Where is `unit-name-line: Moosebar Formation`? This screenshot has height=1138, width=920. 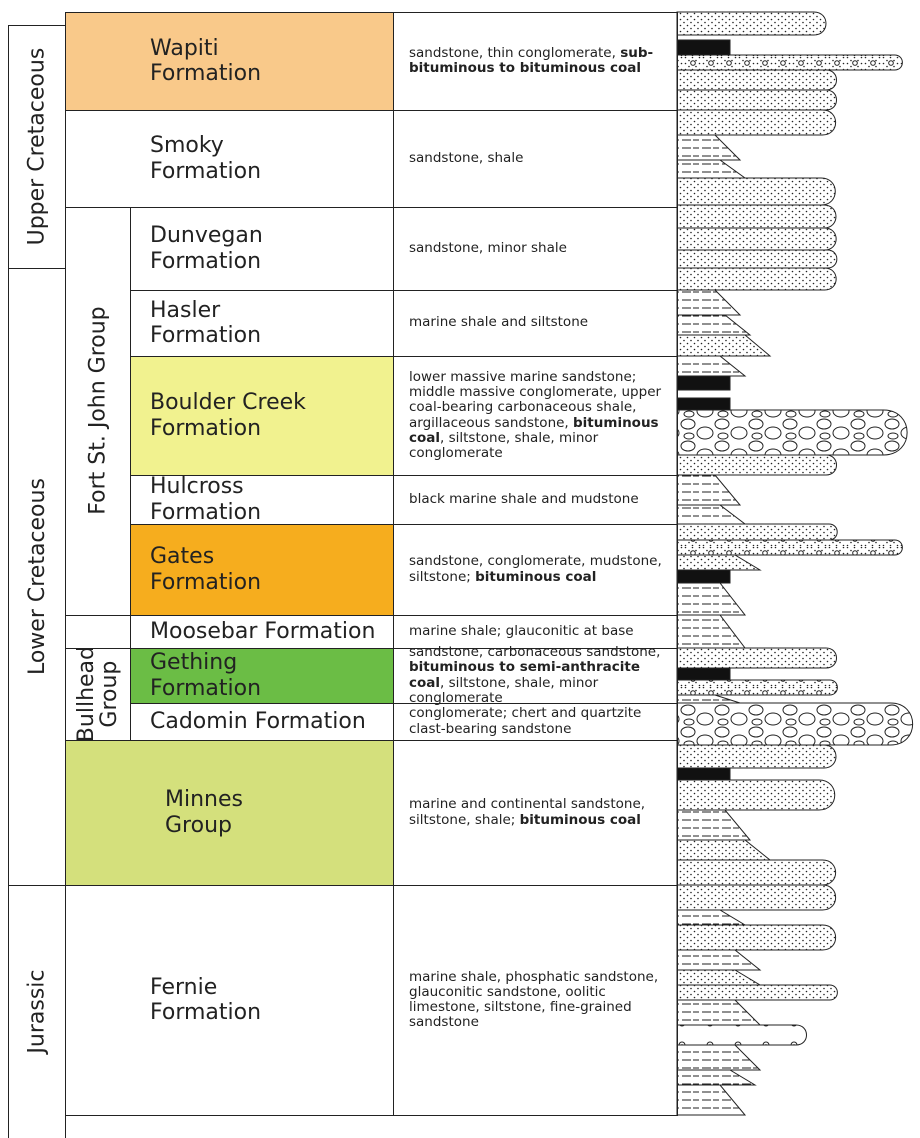
unit-name-line: Moosebar Formation is located at coordinates (270, 631).